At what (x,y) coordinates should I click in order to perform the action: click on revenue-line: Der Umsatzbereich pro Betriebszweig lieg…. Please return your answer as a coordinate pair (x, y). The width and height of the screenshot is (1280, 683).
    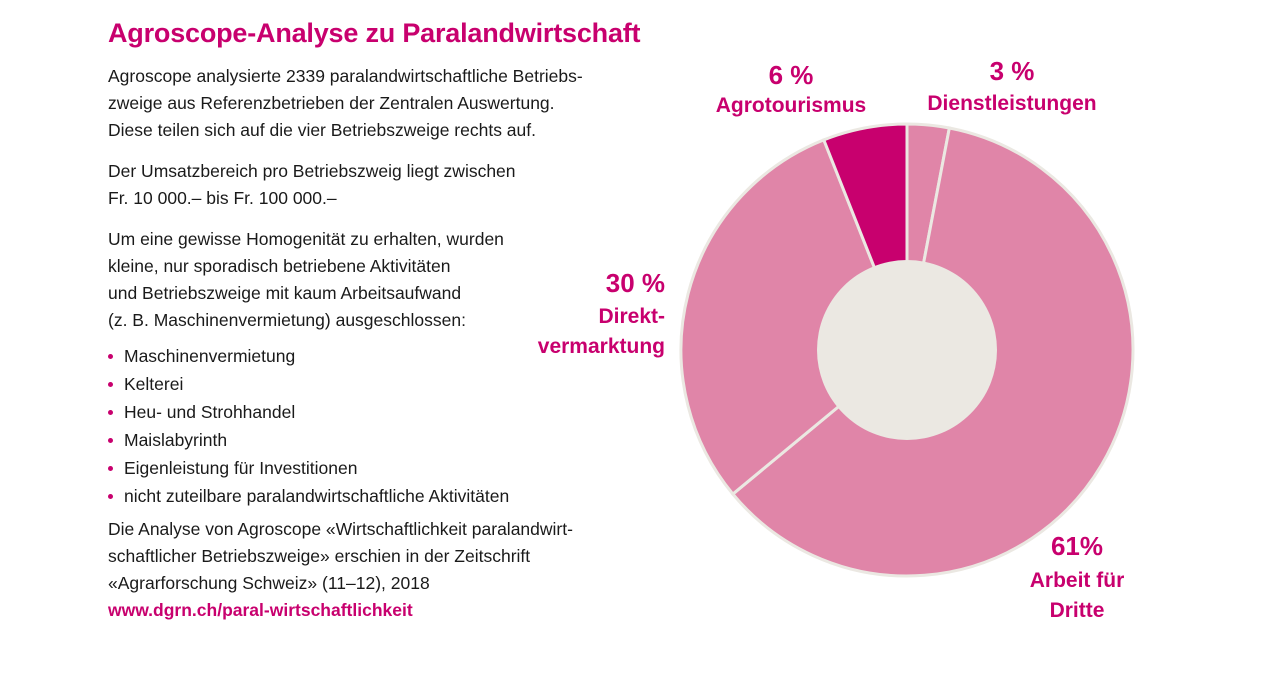
    Looking at the image, I should click on (312, 171).